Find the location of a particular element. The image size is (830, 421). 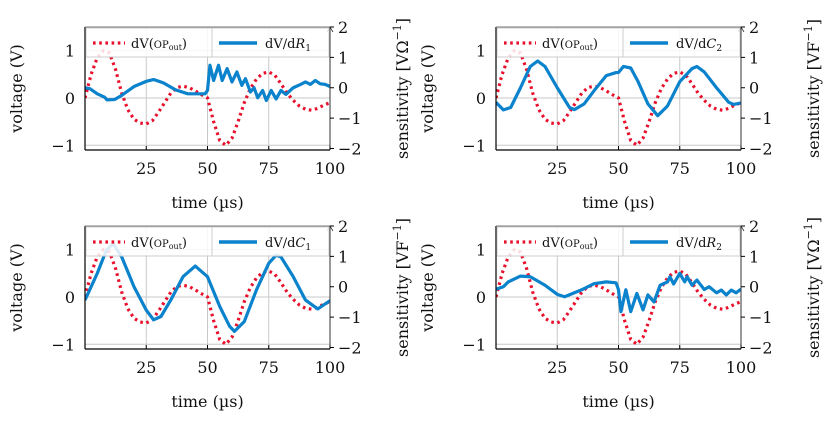

legend: dV(OPout) dV/dR1 is located at coordinates (207, 42).